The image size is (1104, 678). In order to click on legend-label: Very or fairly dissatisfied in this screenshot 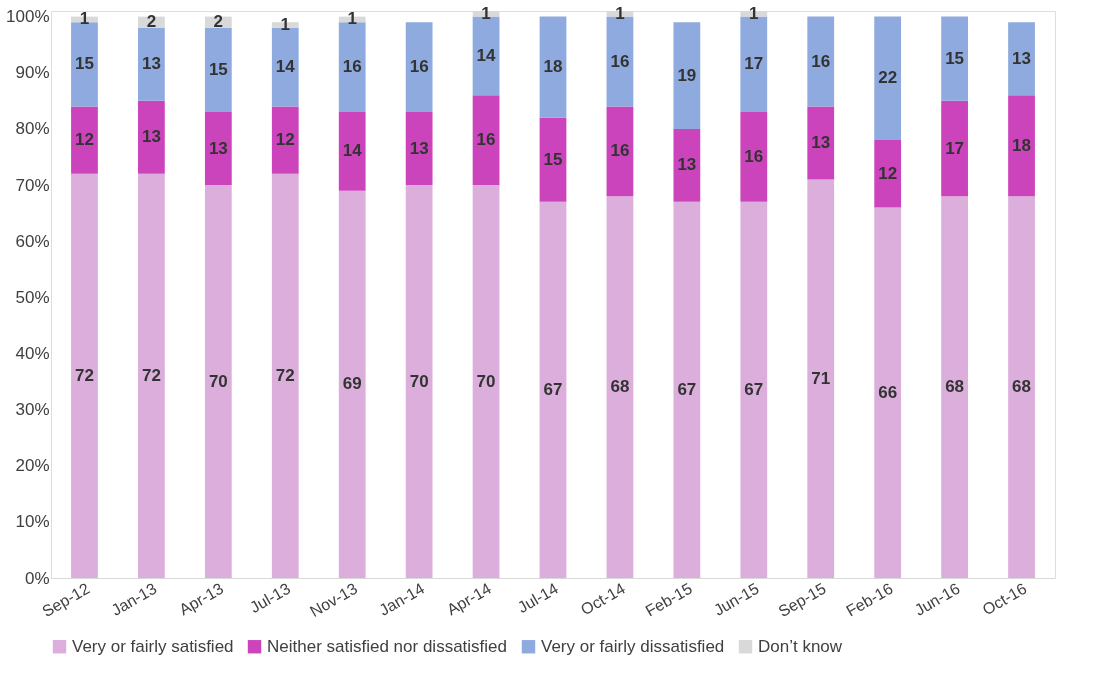, I will do `click(633, 646)`.